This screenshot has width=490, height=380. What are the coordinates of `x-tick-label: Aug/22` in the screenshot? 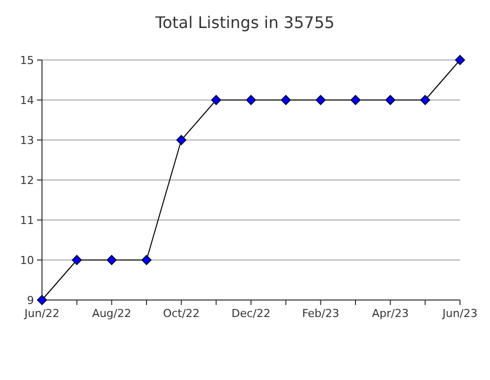 It's located at (112, 313).